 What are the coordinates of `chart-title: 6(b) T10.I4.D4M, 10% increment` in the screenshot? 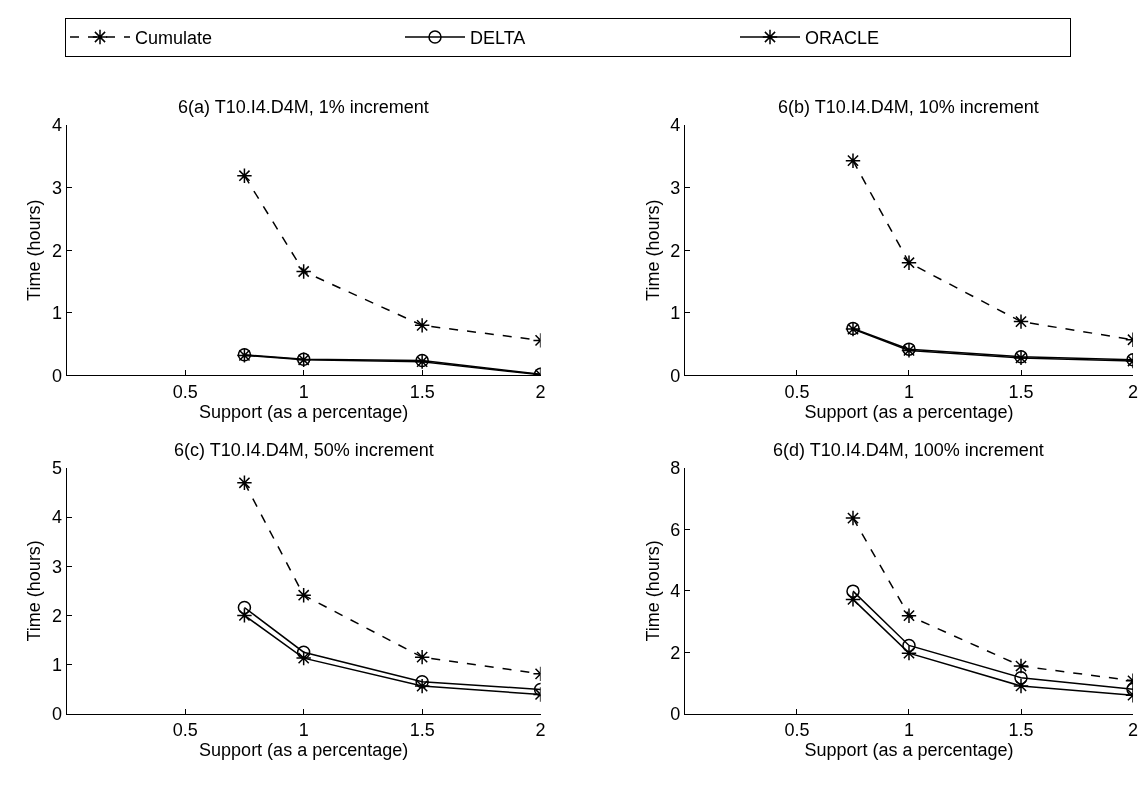 It's located at (908, 107).